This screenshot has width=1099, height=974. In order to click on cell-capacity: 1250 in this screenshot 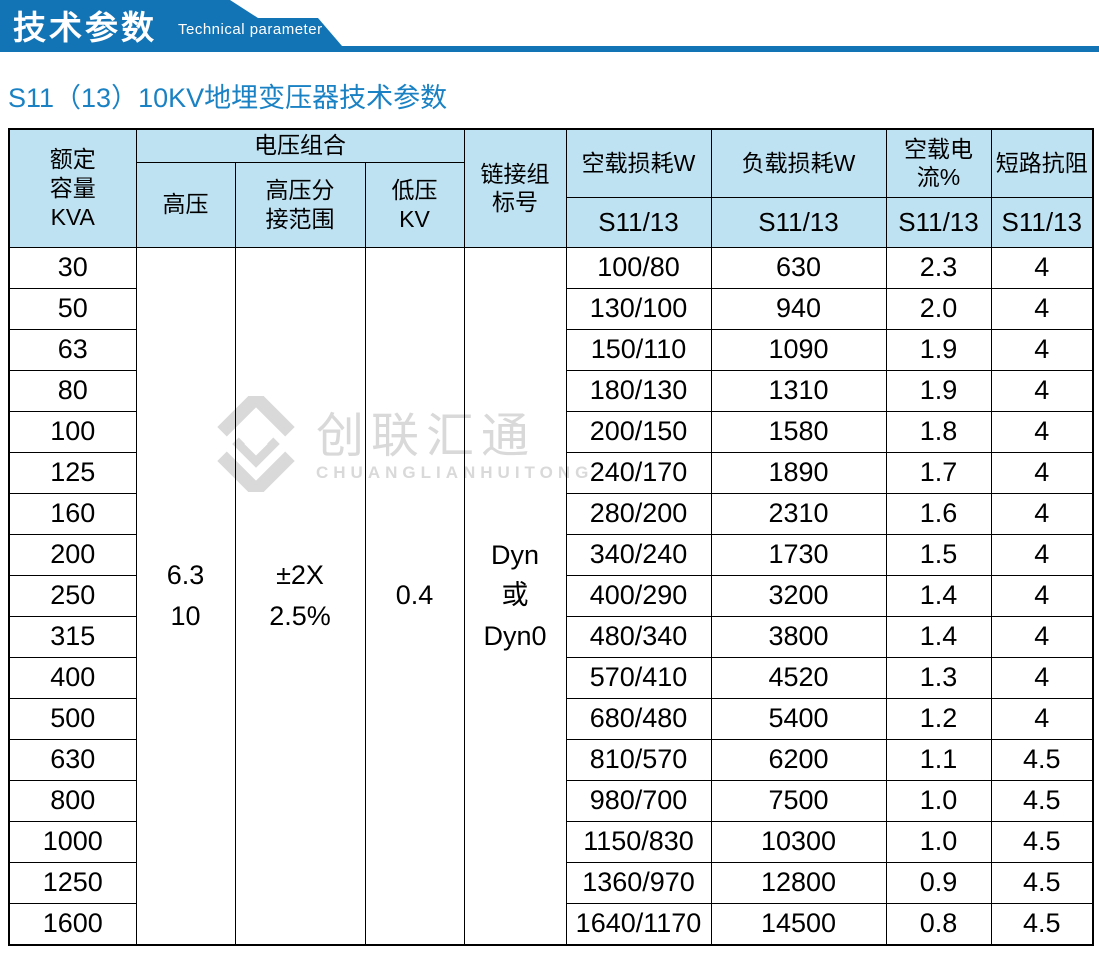, I will do `click(72, 882)`.